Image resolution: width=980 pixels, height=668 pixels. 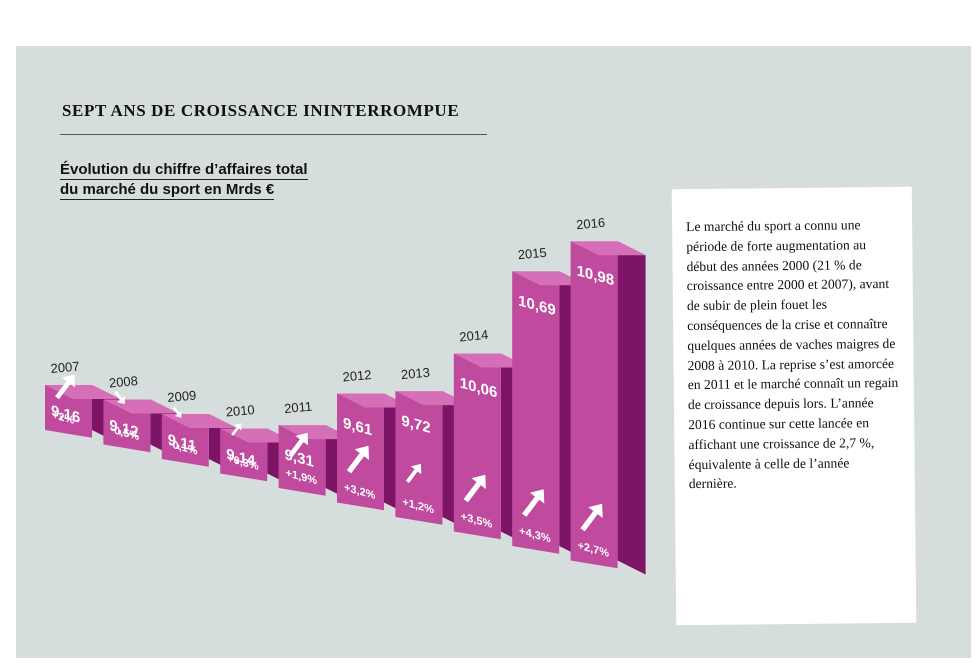 What do you see at coordinates (65, 367) in the screenshot?
I see `bar-year-label: 2007` at bounding box center [65, 367].